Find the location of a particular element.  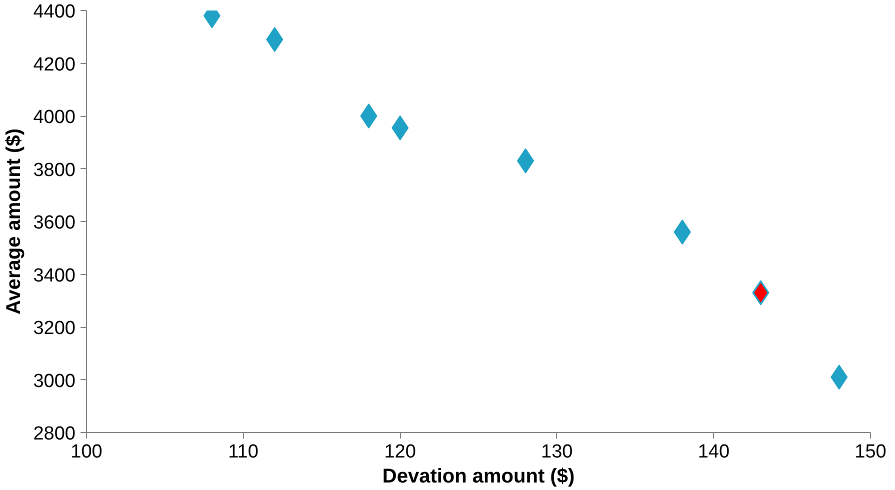

x-tick-label: 130 is located at coordinates (557, 452).